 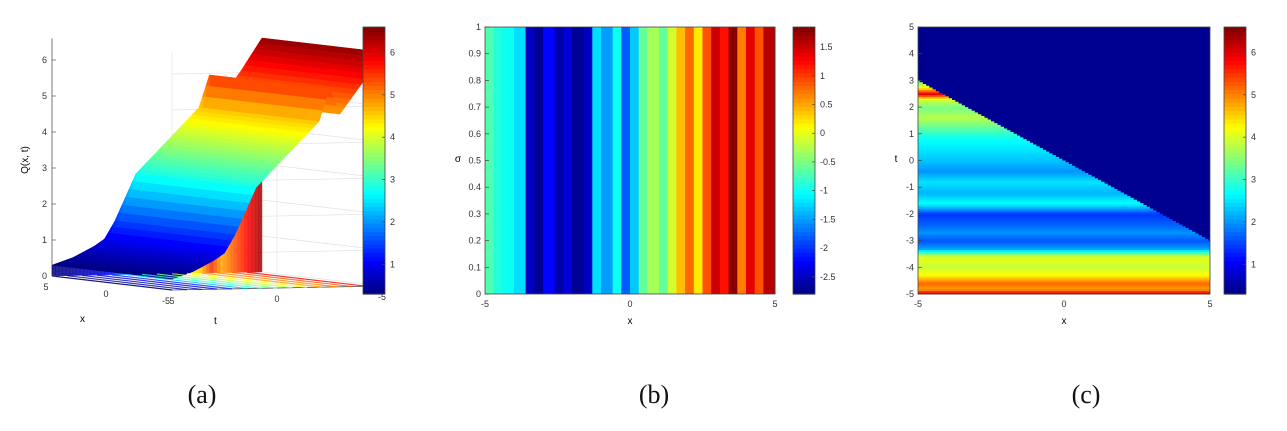 What do you see at coordinates (474, 187) in the screenshot?
I see `y-tick-label: 0.4` at bounding box center [474, 187].